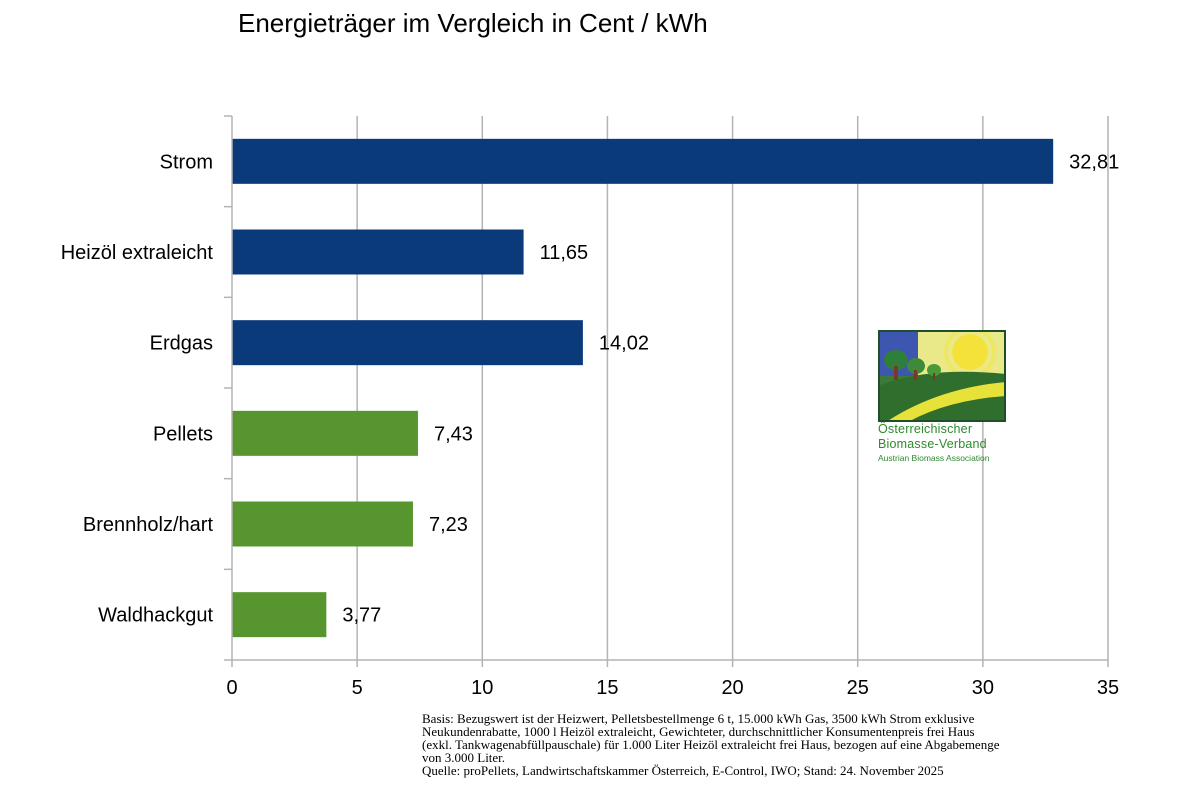 The width and height of the screenshot is (1200, 800). I want to click on category-label: Heizöl extraleicht, so click(137, 253).